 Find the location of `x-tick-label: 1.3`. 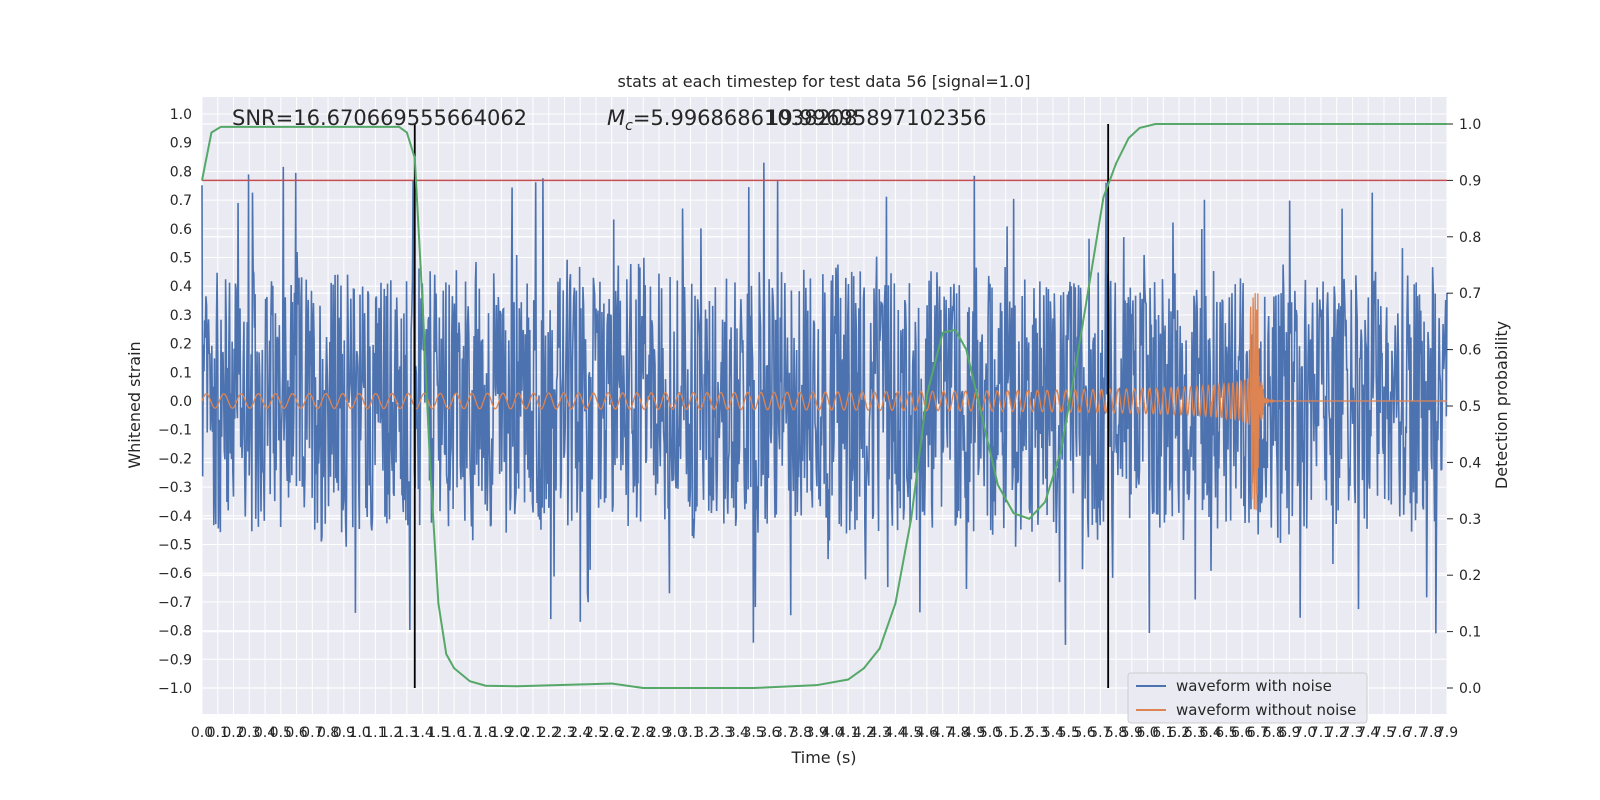

x-tick-label: 1.3 is located at coordinates (407, 733).